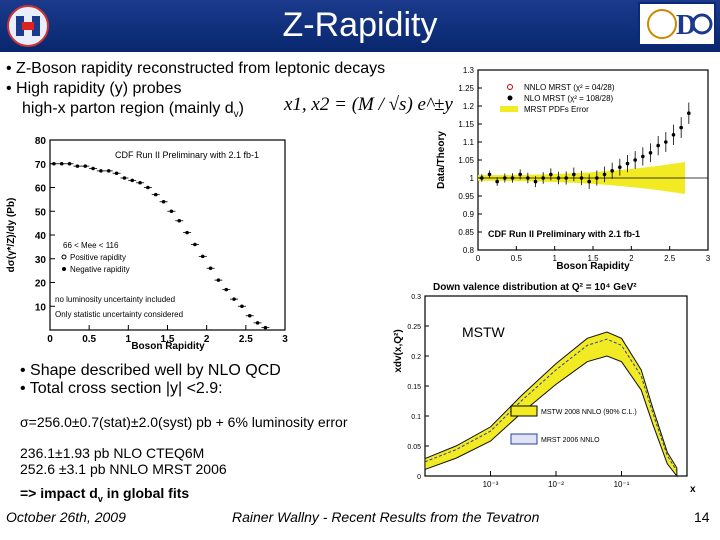 The height and width of the screenshot is (540, 720). I want to click on parton-close: ), so click(241, 108).